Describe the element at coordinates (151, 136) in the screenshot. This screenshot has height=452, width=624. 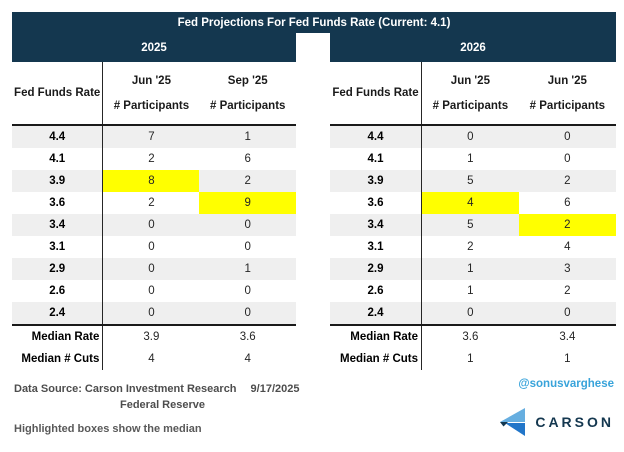
I see `participants-cell: 7` at that location.